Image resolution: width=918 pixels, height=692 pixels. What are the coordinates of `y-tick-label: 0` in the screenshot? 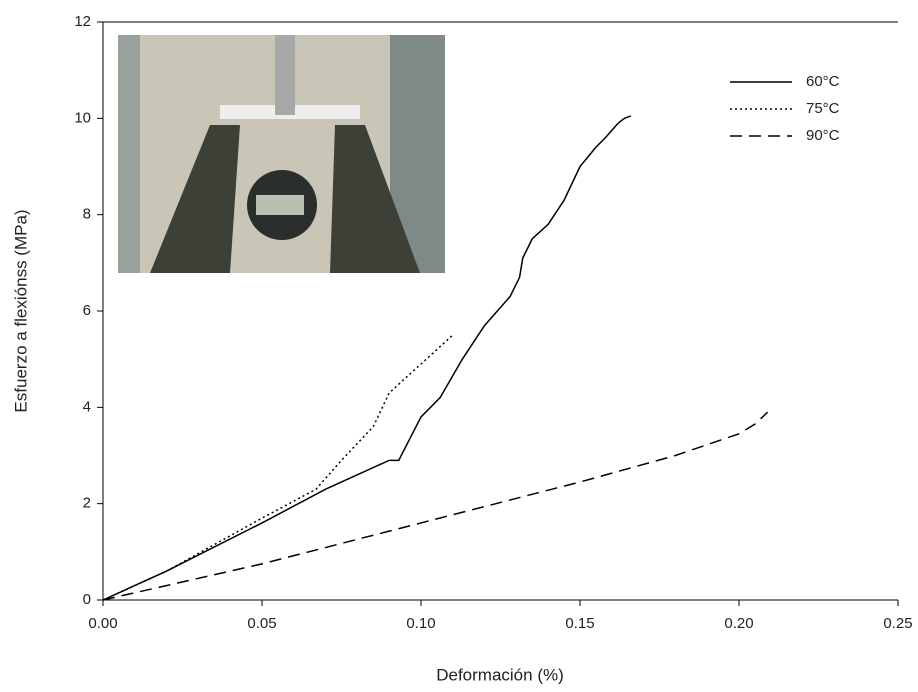 It's located at (87, 599).